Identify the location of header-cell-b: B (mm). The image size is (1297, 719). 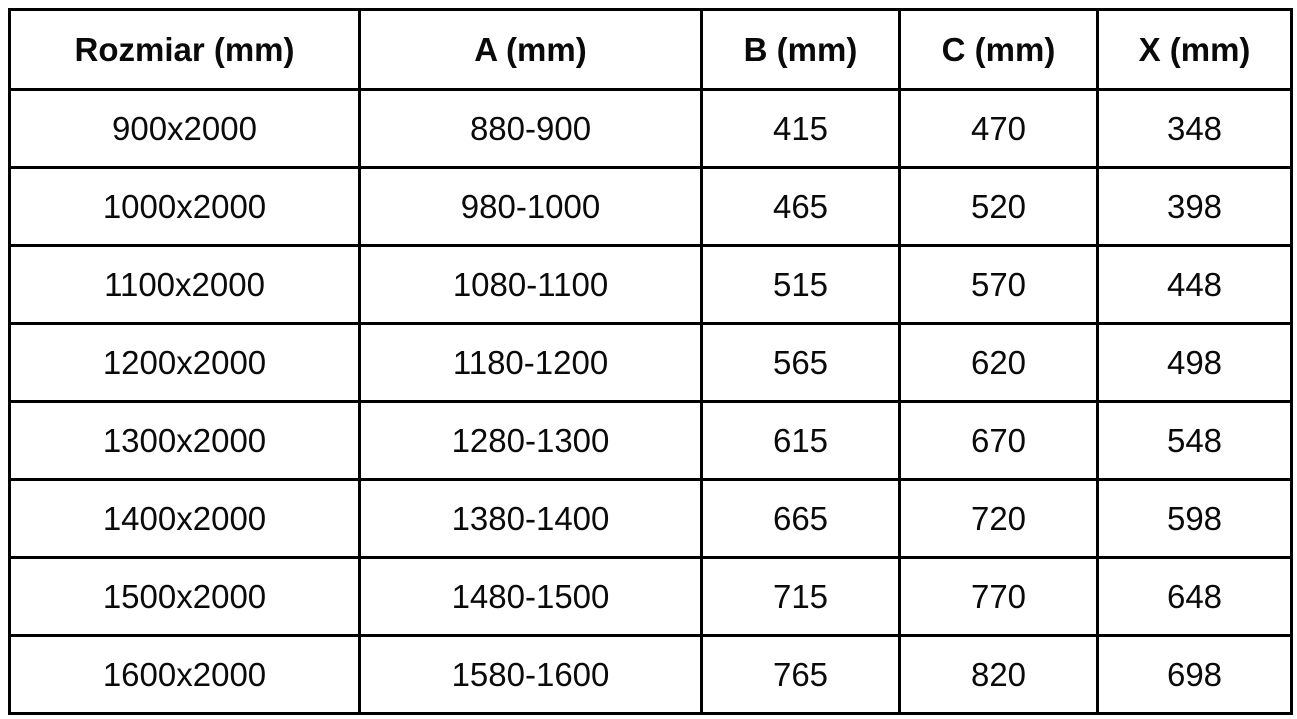
(800, 49).